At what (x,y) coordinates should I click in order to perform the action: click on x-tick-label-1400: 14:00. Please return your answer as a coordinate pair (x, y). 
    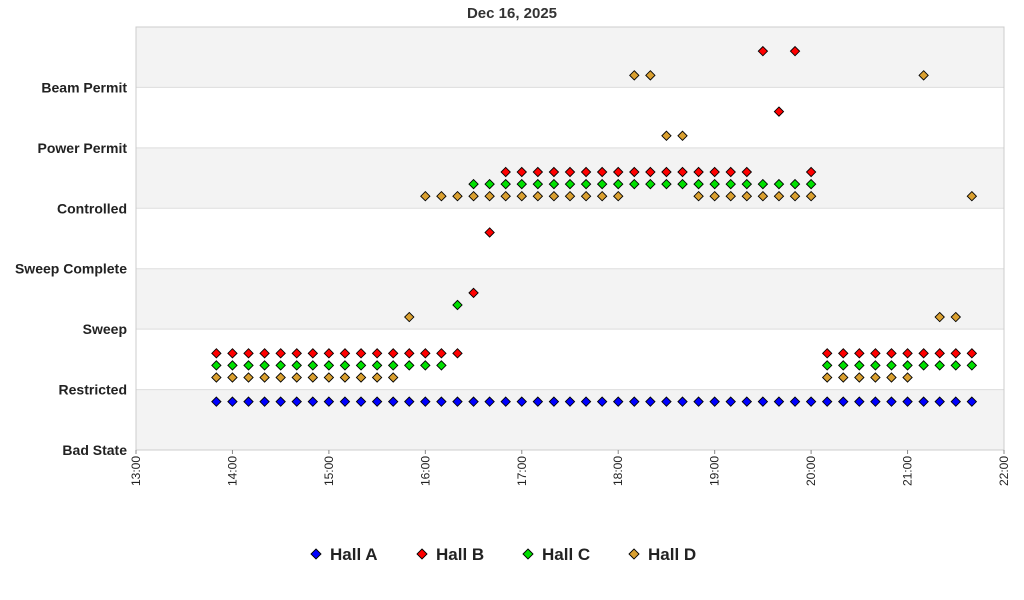
    Looking at the image, I should click on (232, 471).